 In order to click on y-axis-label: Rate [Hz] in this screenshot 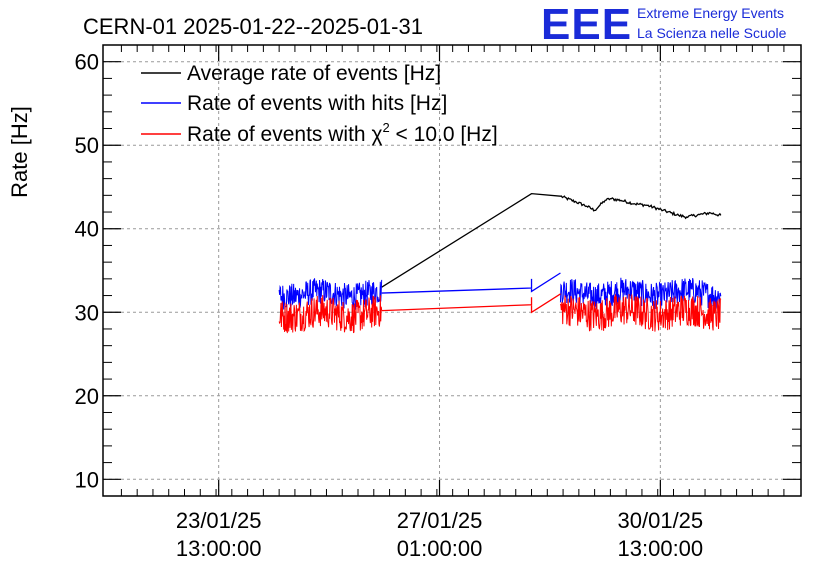, I will do `click(19, 152)`.